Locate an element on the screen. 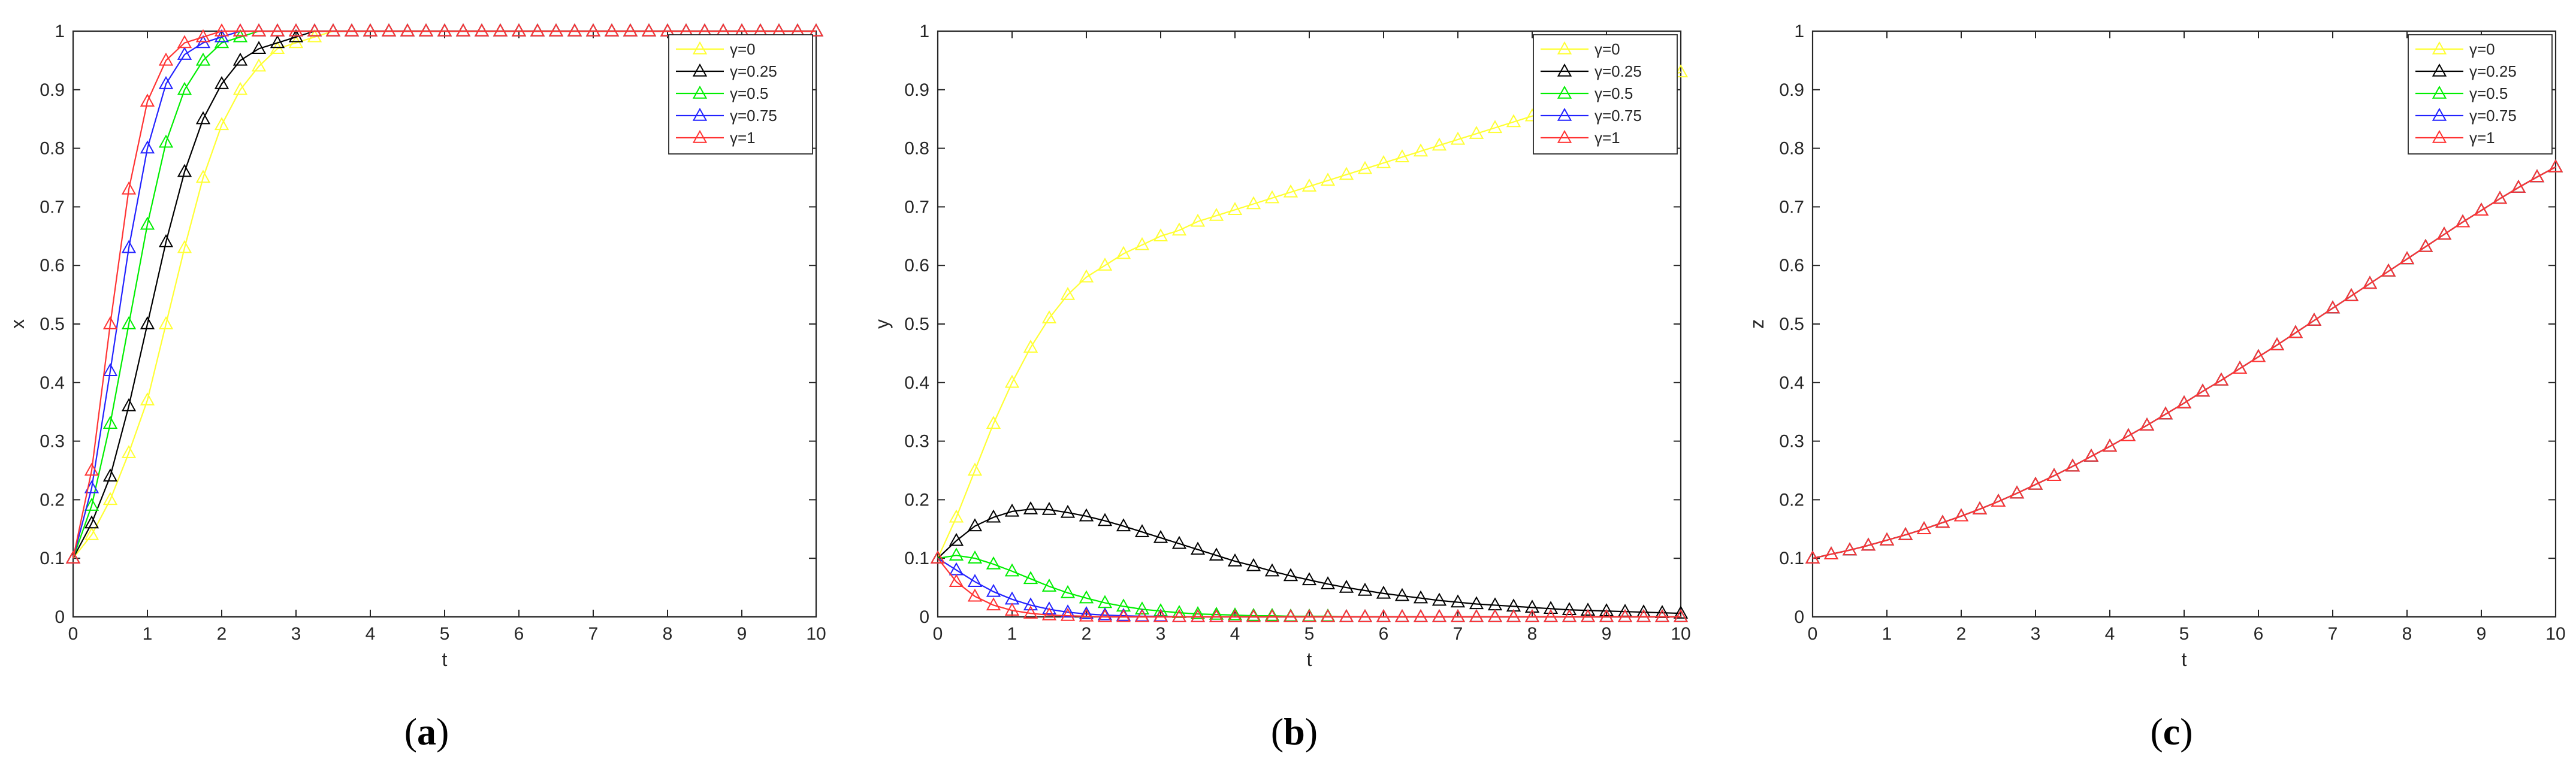 The height and width of the screenshot is (769, 2576). x-tick-label: 5 is located at coordinates (445, 634).